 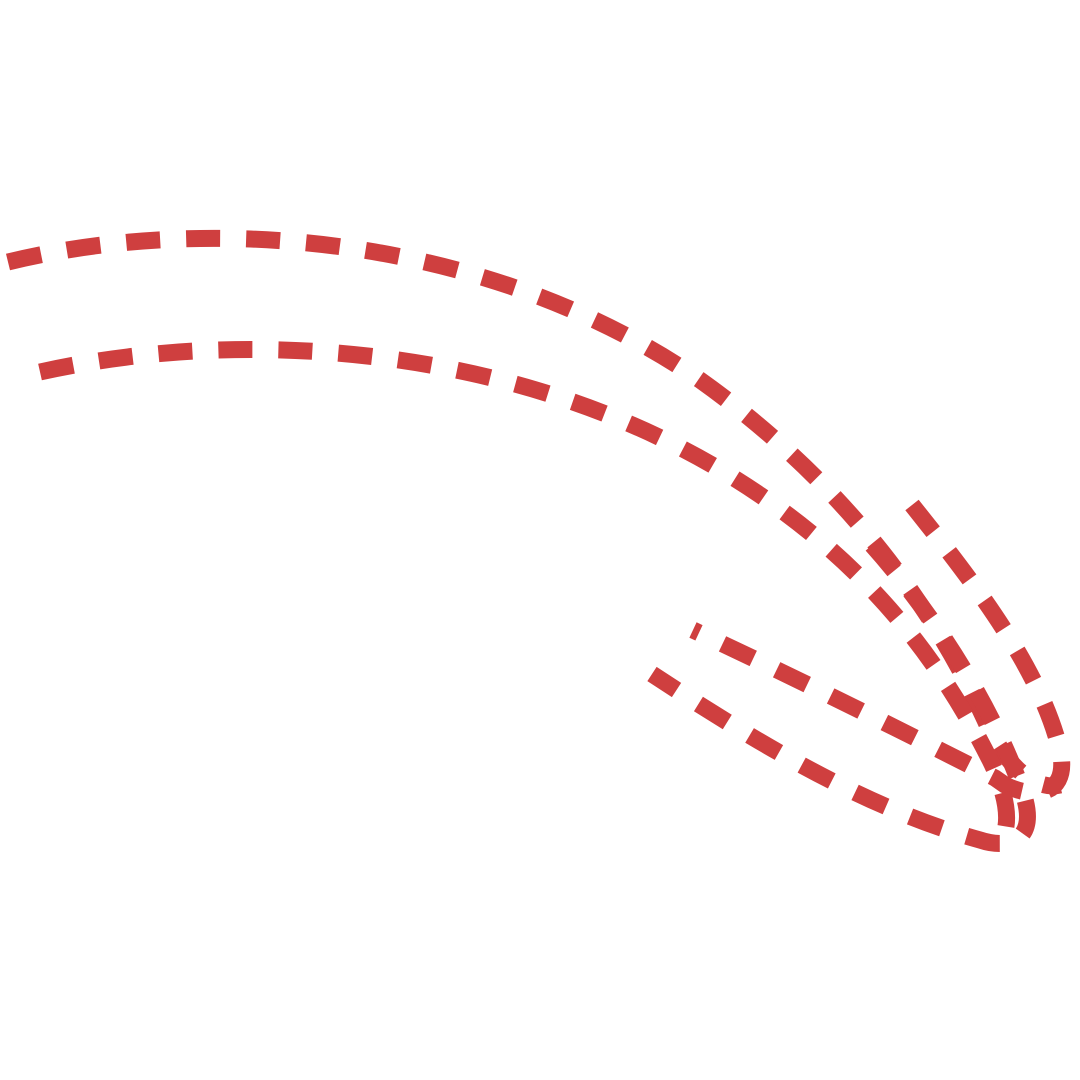 I want to click on outer-hook, so click(x=880, y=650).